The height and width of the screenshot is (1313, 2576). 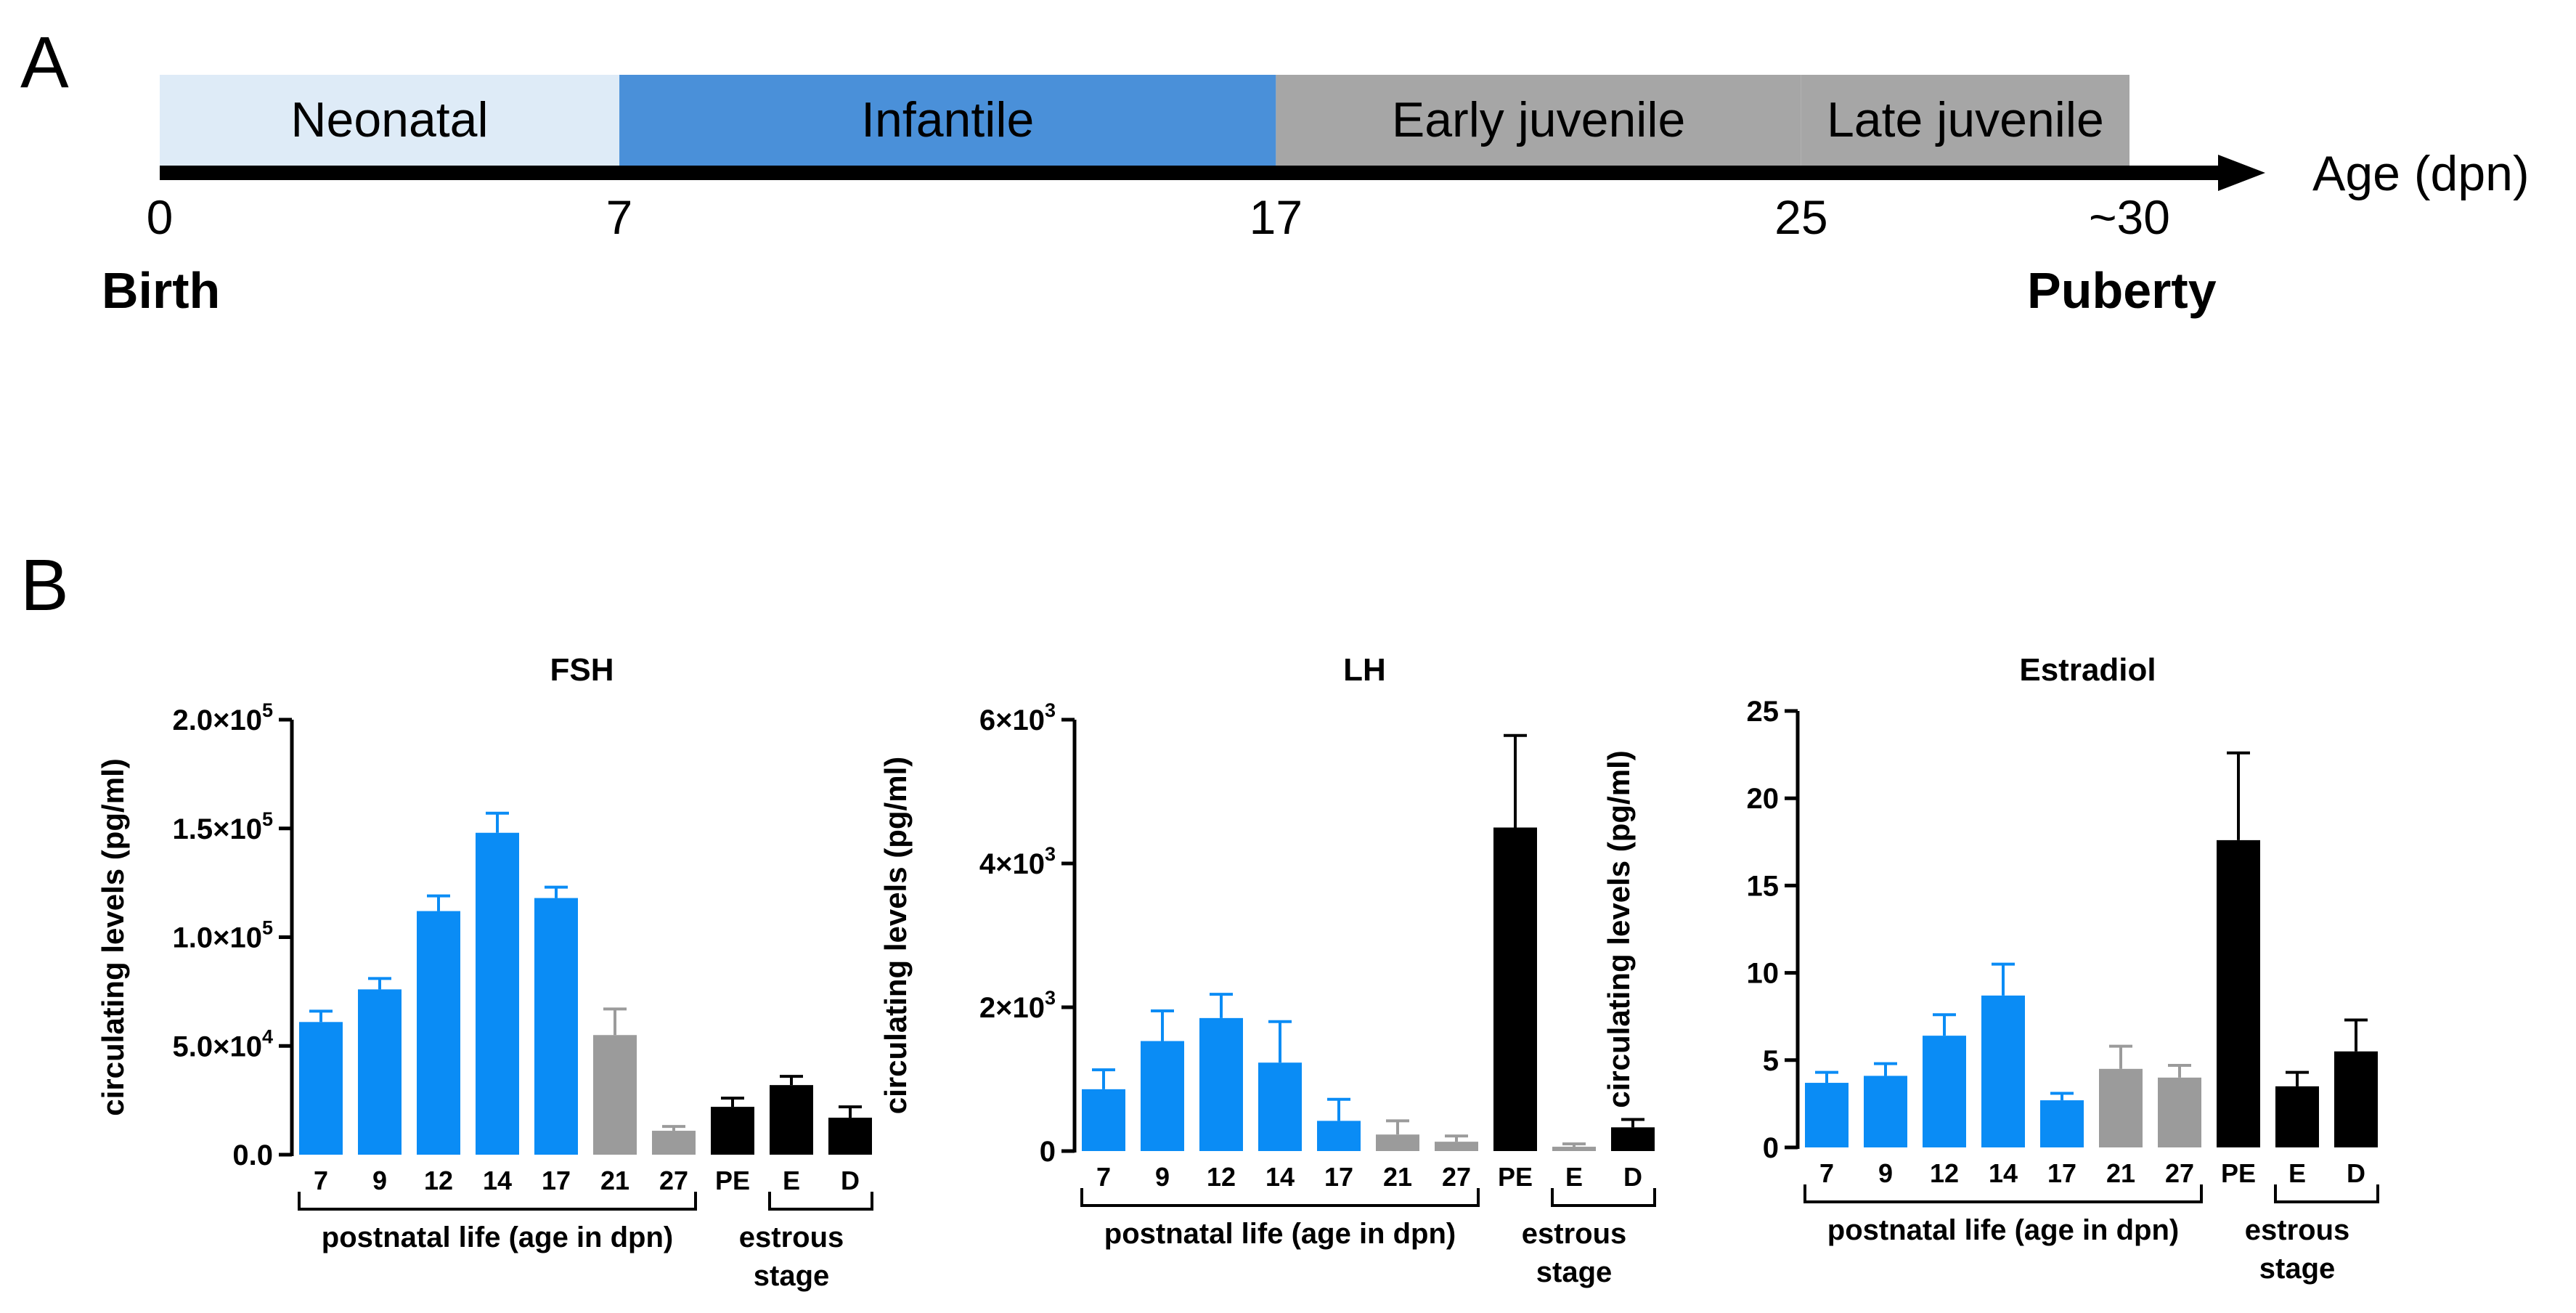 What do you see at coordinates (1763, 712) in the screenshot?
I see `y-tick-label: 25` at bounding box center [1763, 712].